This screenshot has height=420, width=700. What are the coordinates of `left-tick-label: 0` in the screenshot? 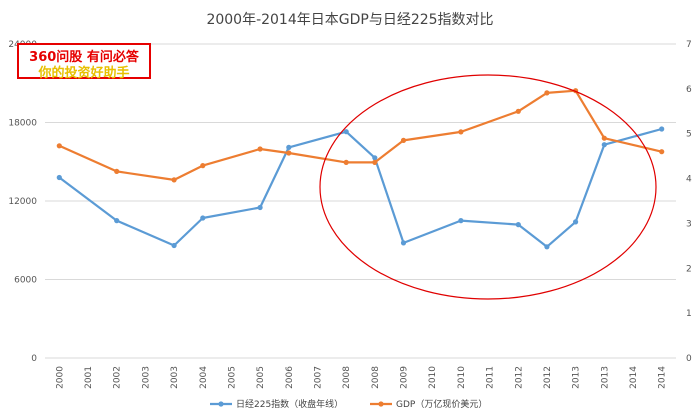 It's located at (34, 359).